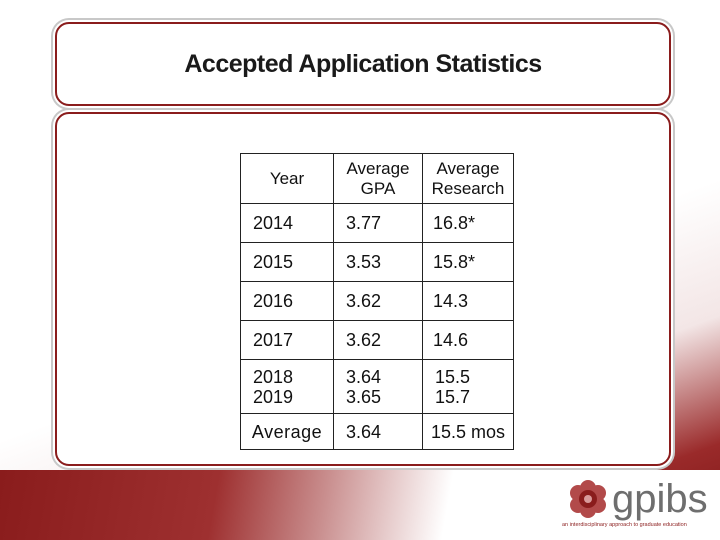  I want to click on cell-research-2018: 15.5, so click(453, 376).